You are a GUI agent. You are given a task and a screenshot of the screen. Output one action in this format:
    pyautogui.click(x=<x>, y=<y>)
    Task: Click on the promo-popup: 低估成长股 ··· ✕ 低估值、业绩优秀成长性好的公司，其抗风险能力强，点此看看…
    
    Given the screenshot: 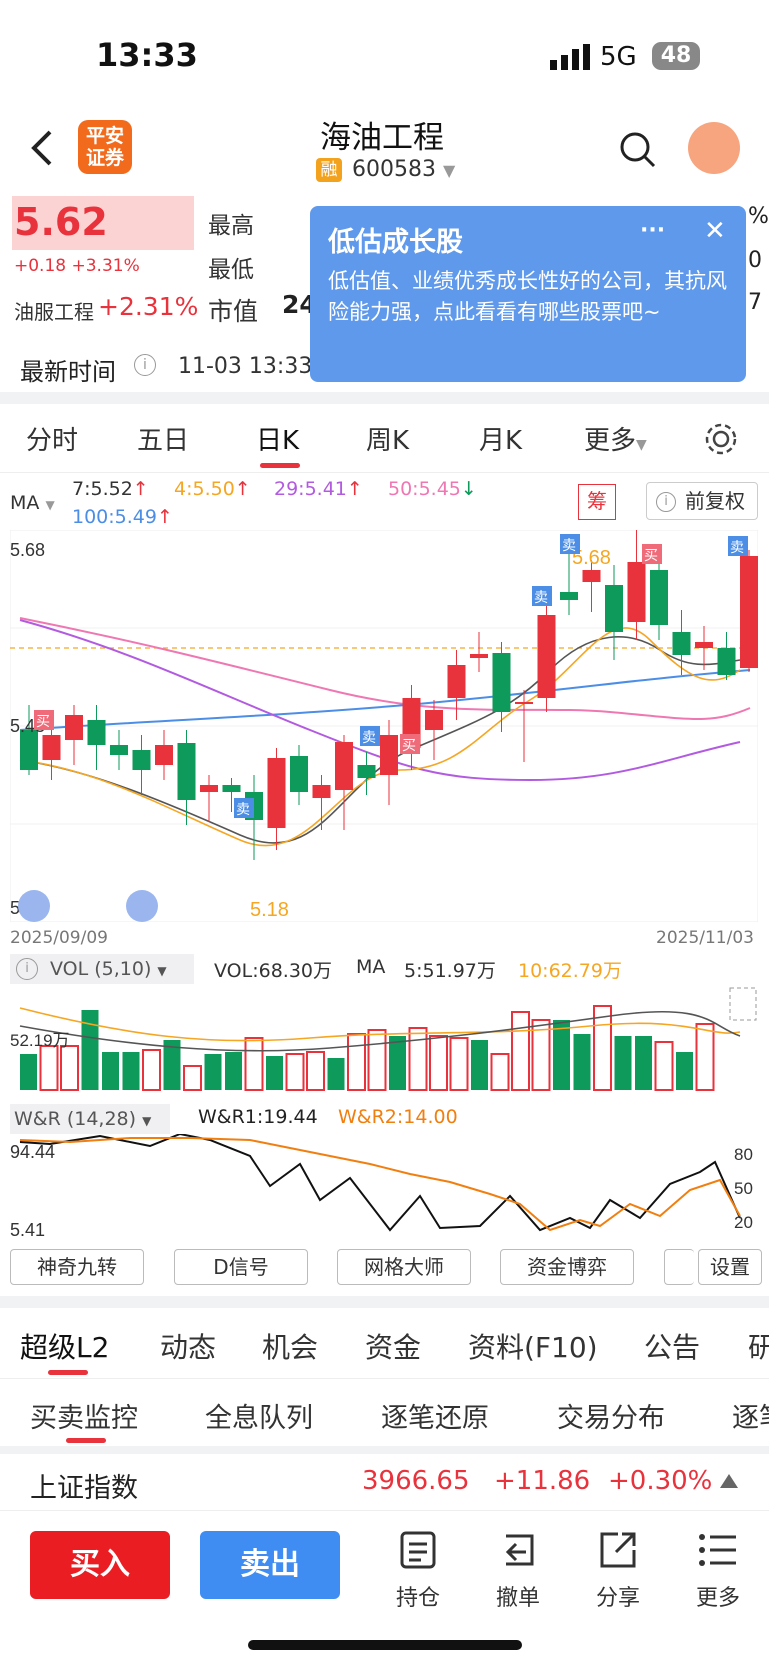 What is the action you would take?
    pyautogui.click(x=528, y=294)
    